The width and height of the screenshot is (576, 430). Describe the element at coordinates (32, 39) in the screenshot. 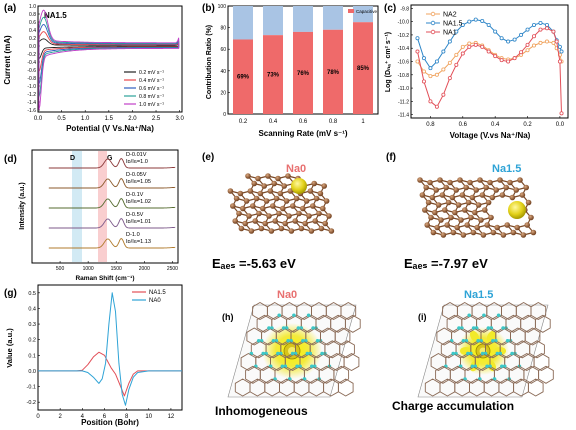

I see `panel-a-ytick-label: 0.2` at that location.